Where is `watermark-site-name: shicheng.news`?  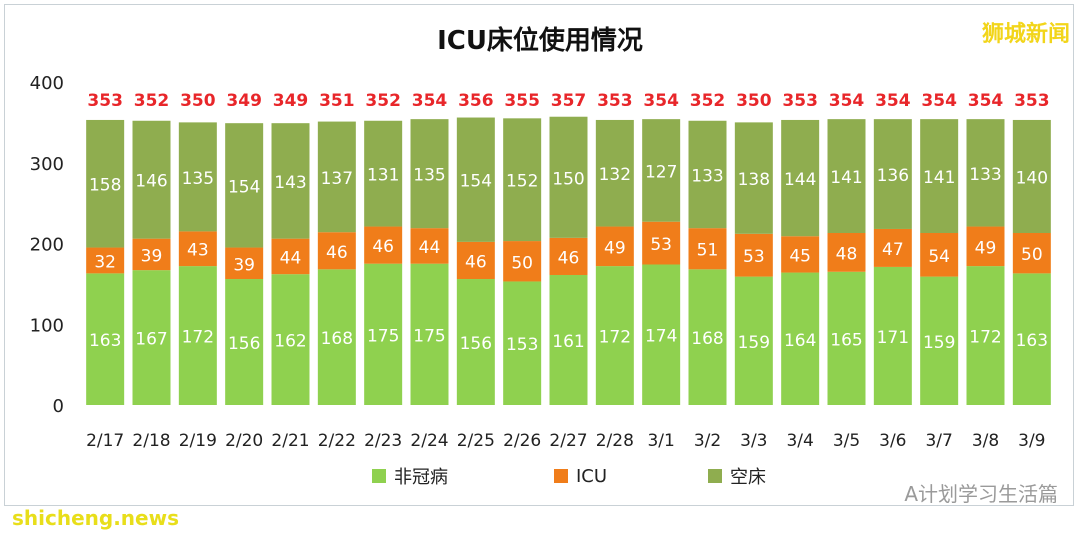
watermark-site-name: shicheng.news is located at coordinates (95, 518).